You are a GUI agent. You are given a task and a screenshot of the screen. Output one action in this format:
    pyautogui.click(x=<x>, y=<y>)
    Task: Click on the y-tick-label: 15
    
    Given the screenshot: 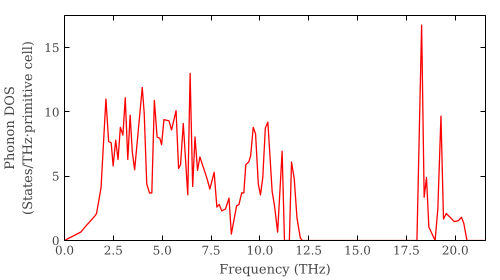 What is the action you would take?
    pyautogui.click(x=52, y=48)
    